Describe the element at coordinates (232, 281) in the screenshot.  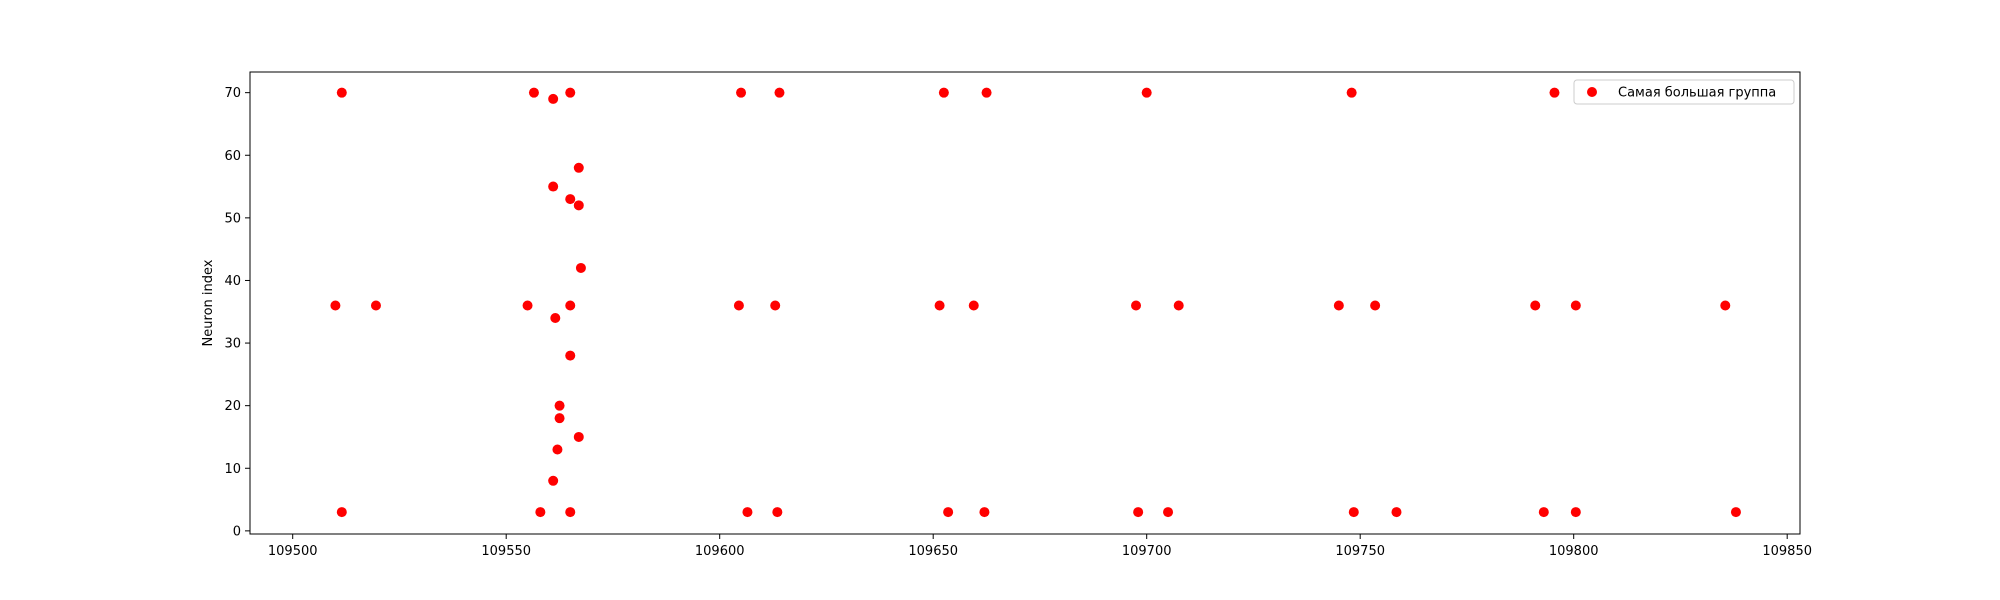
I see `y-tick-label: 40` at that location.